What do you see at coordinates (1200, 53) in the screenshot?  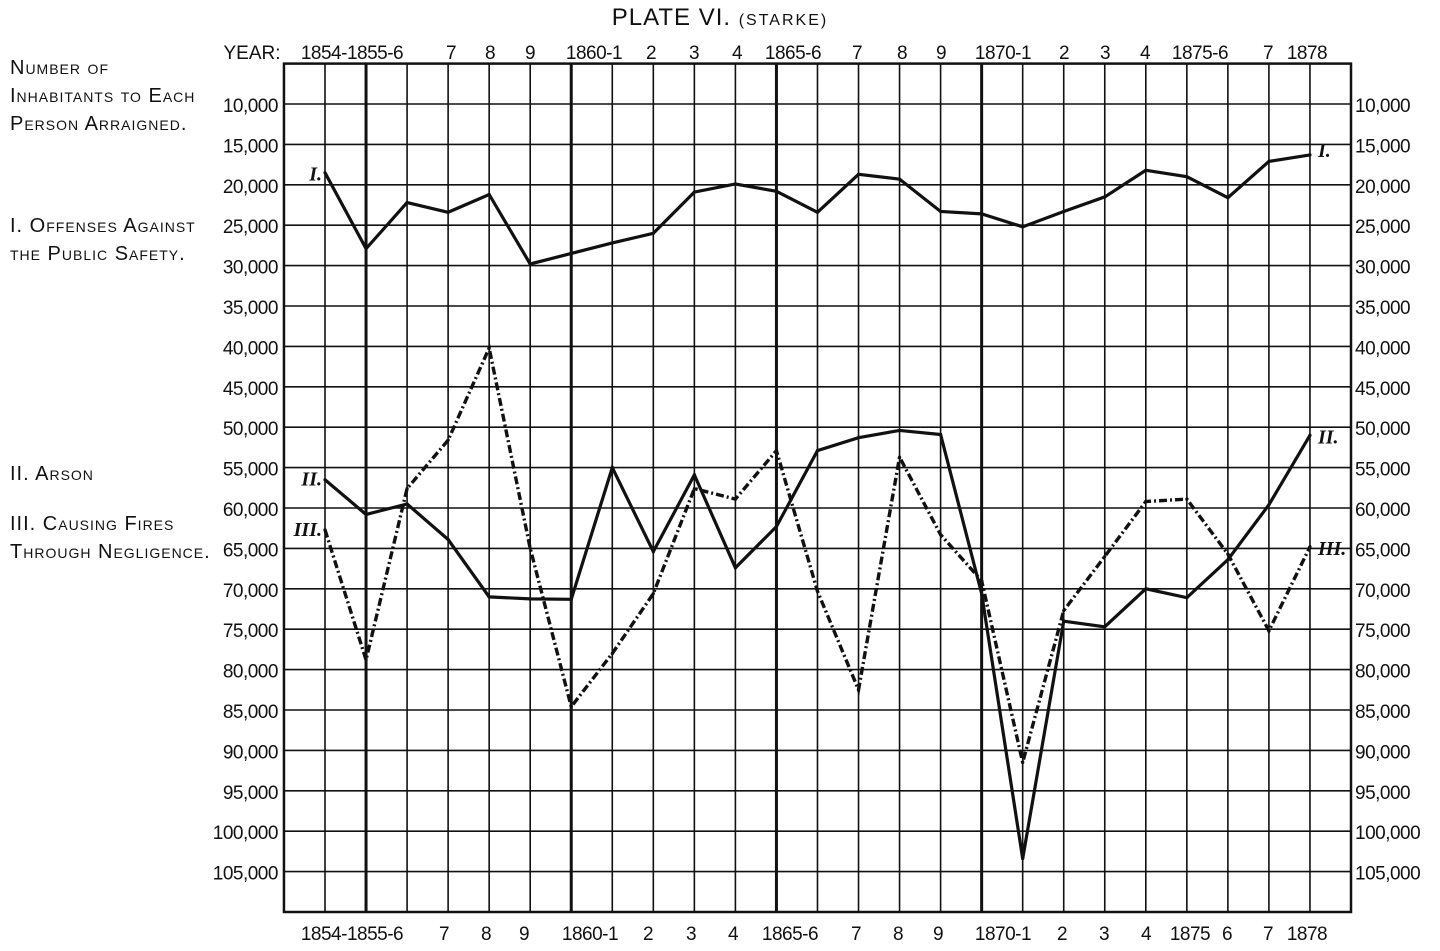 I see `x-tick-label-top: 1875-6` at bounding box center [1200, 53].